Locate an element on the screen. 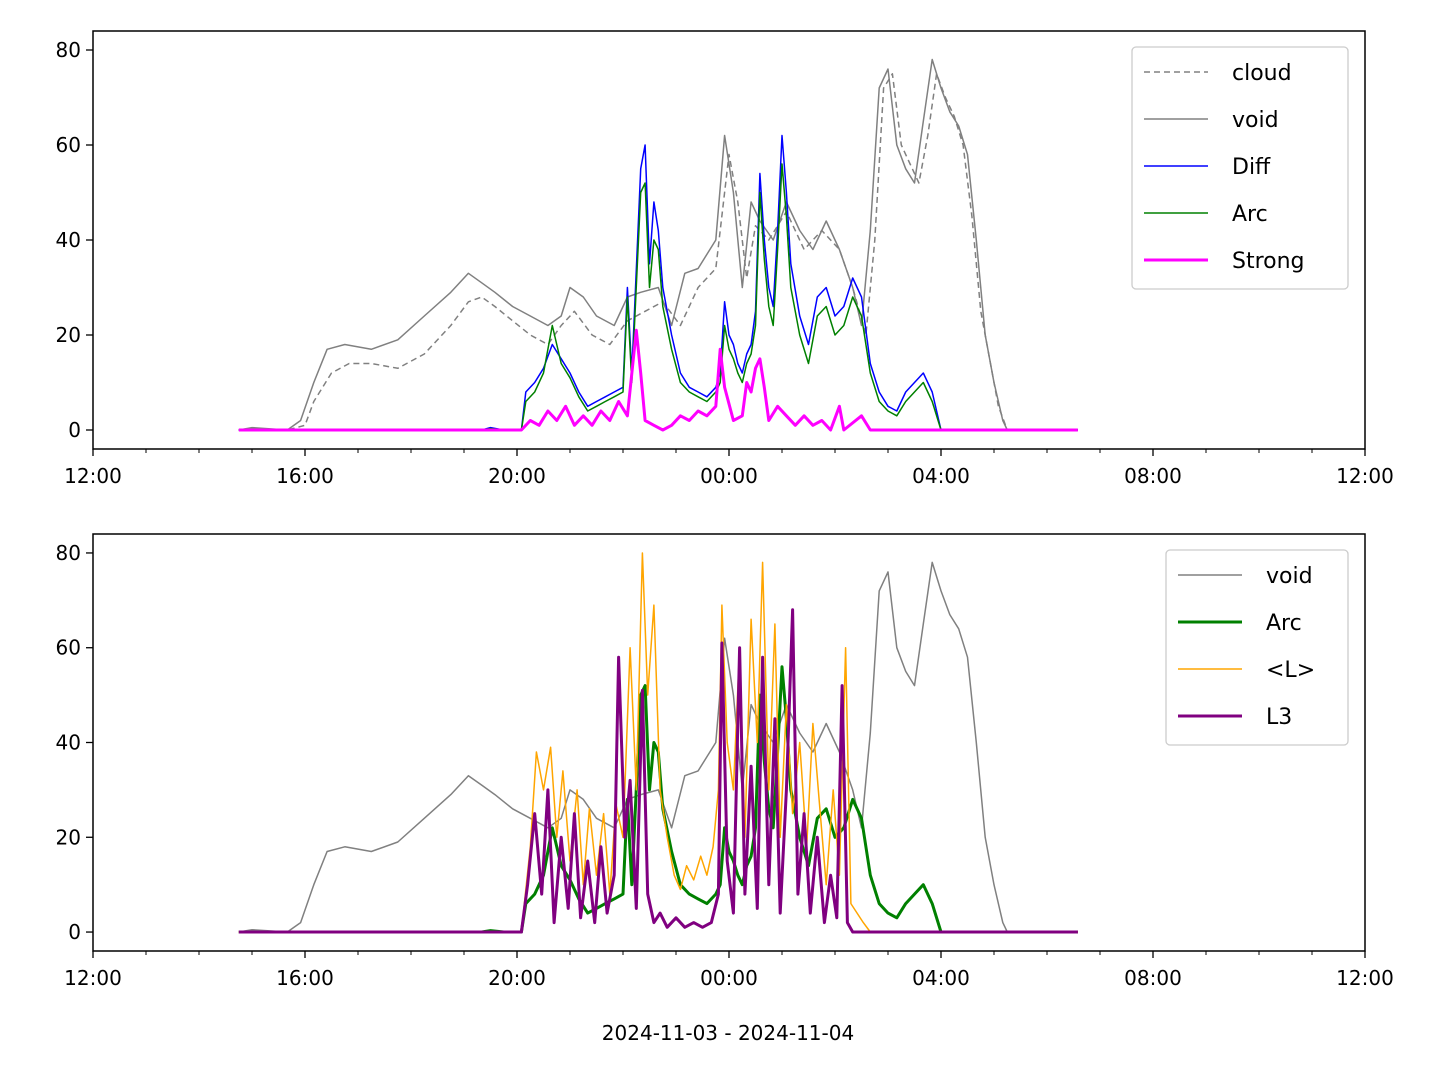 The width and height of the screenshot is (1440, 1080). series-line-strong is located at coordinates (658, 380).